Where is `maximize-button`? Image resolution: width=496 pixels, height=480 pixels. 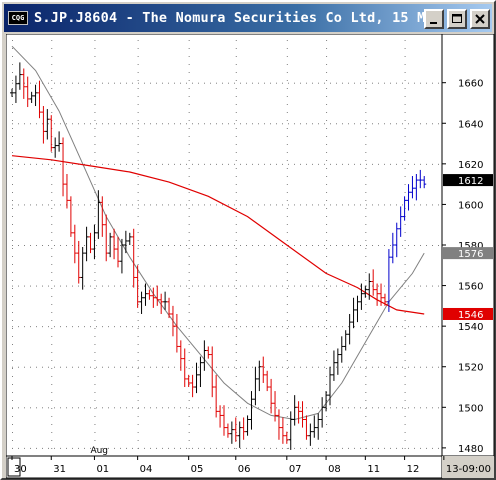 maximize-button is located at coordinates (457, 19).